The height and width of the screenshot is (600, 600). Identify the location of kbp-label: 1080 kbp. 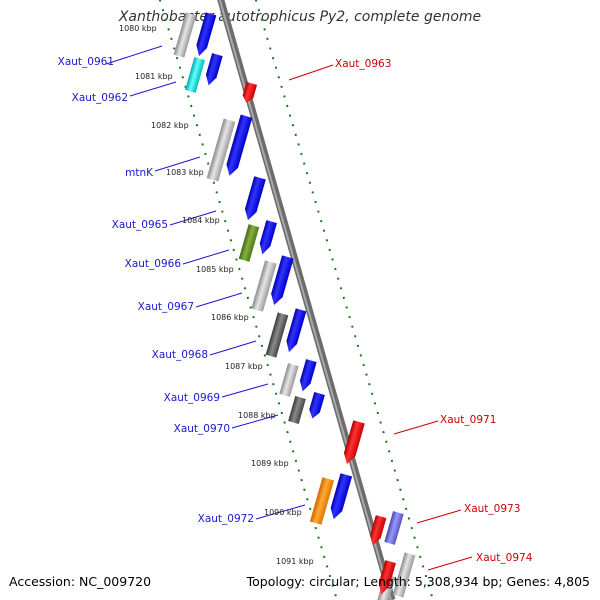
(138, 28).